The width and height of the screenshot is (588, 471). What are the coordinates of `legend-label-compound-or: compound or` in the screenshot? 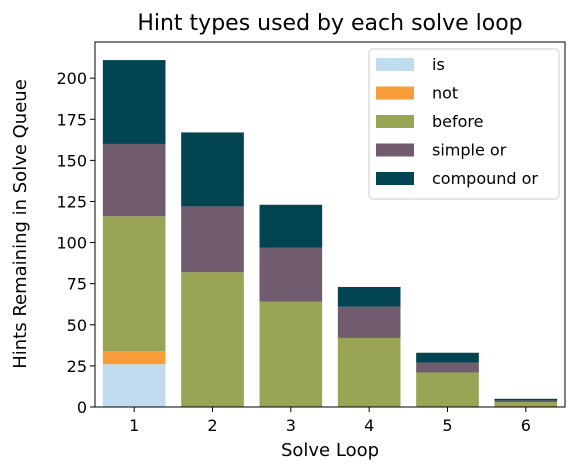 It's located at (485, 178).